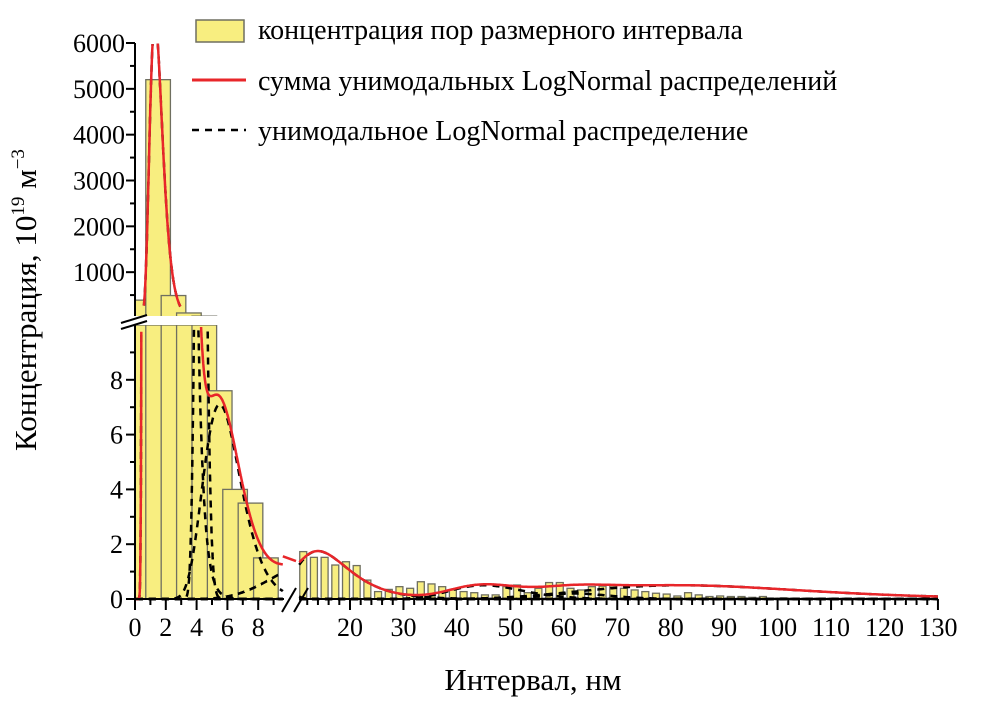 The width and height of the screenshot is (1004, 704). I want to click on x-tick-label-right: 50, so click(510, 627).